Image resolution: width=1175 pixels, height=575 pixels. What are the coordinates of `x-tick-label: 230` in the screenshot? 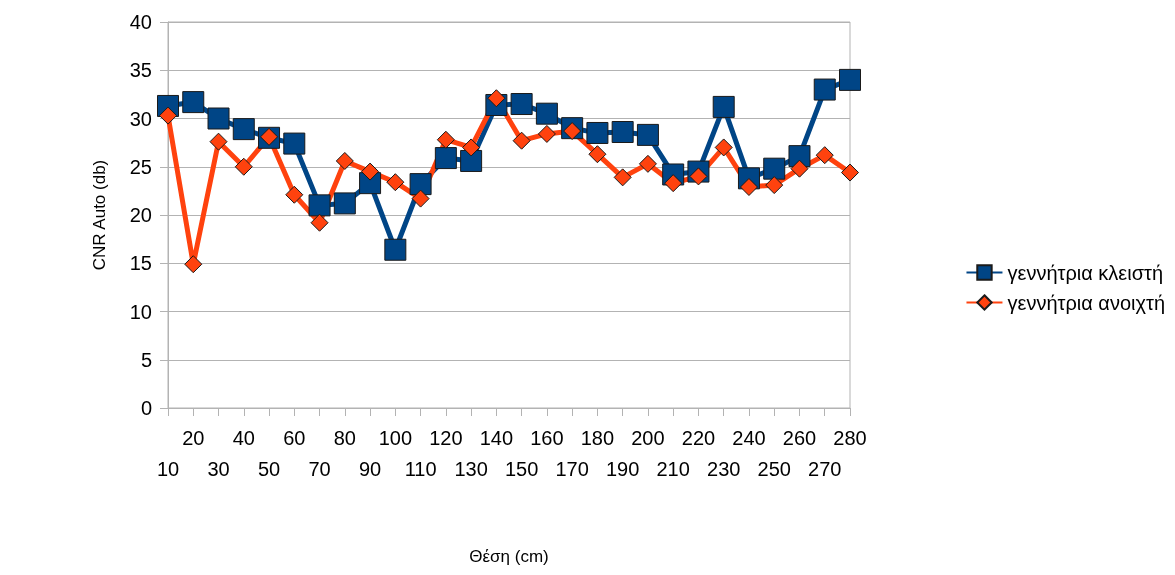 It's located at (724, 468).